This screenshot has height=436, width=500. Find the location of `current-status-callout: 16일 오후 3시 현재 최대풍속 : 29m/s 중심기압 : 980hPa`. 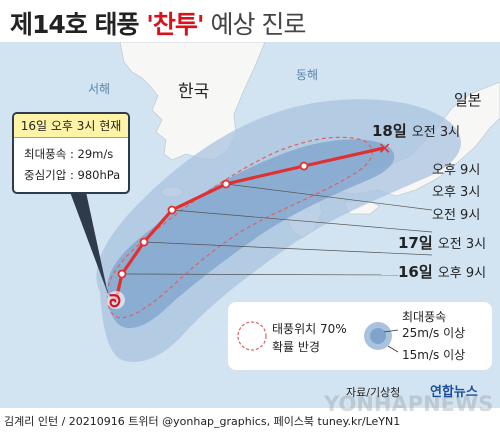

current-status-callout: 16일 오후 3시 현재 최대풍속 : 29m/s 중심기압 : 980hPa is located at coordinates (71, 153).